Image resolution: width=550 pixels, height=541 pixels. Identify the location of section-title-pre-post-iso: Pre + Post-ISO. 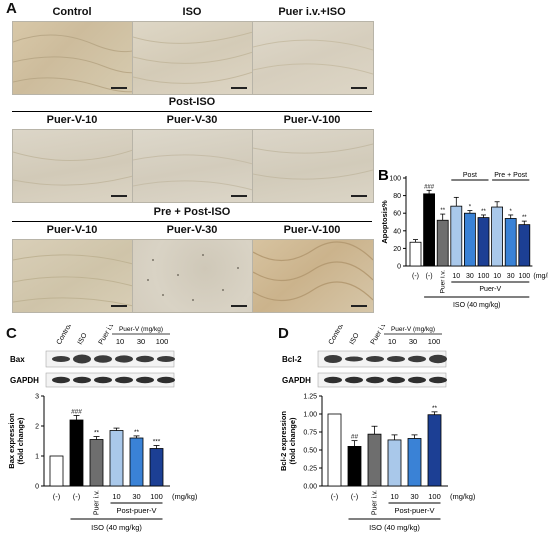
(192, 212).